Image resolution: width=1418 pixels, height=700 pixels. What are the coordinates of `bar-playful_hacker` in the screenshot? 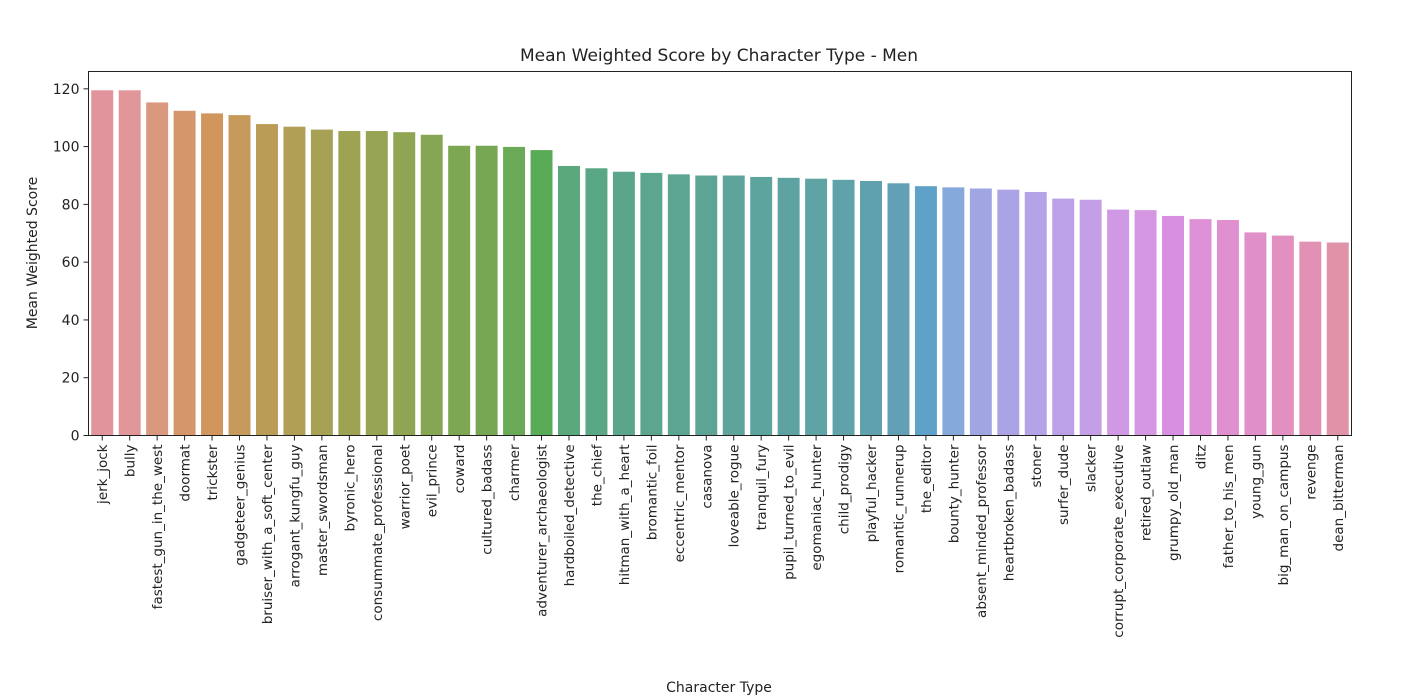 It's located at (871, 308).